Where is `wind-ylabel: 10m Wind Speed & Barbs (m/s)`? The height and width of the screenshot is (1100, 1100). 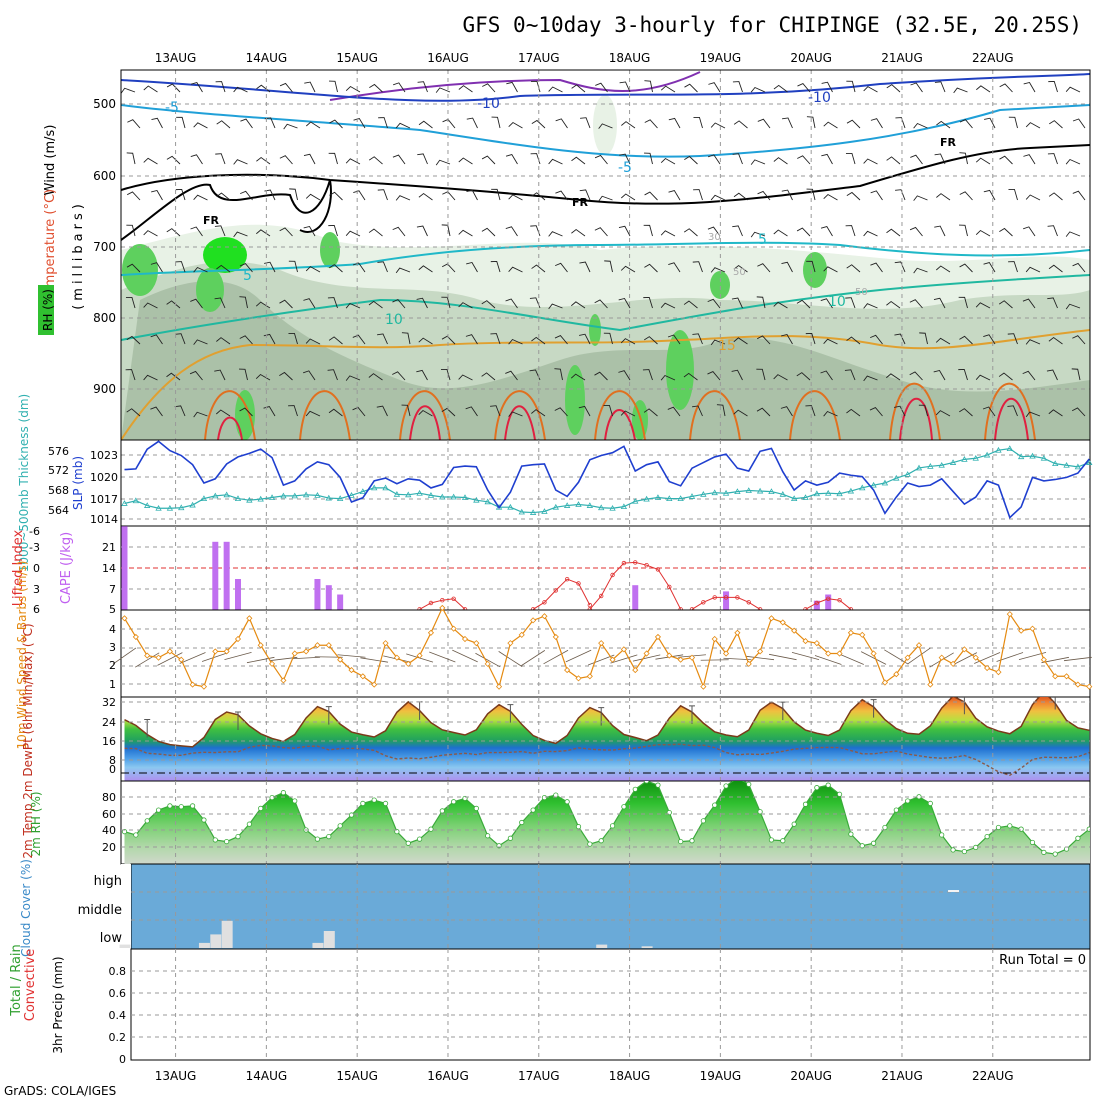
wind-ylabel: 10m Wind Speed & Barbs (m/s) is located at coordinates (22, 655).